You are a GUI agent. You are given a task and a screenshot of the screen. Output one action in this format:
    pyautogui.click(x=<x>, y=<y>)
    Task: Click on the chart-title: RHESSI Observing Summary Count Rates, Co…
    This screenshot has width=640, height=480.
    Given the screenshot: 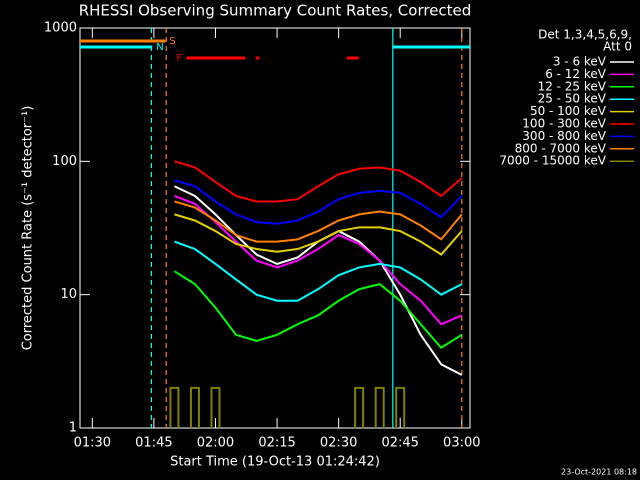 What is the action you would take?
    pyautogui.click(x=275, y=11)
    